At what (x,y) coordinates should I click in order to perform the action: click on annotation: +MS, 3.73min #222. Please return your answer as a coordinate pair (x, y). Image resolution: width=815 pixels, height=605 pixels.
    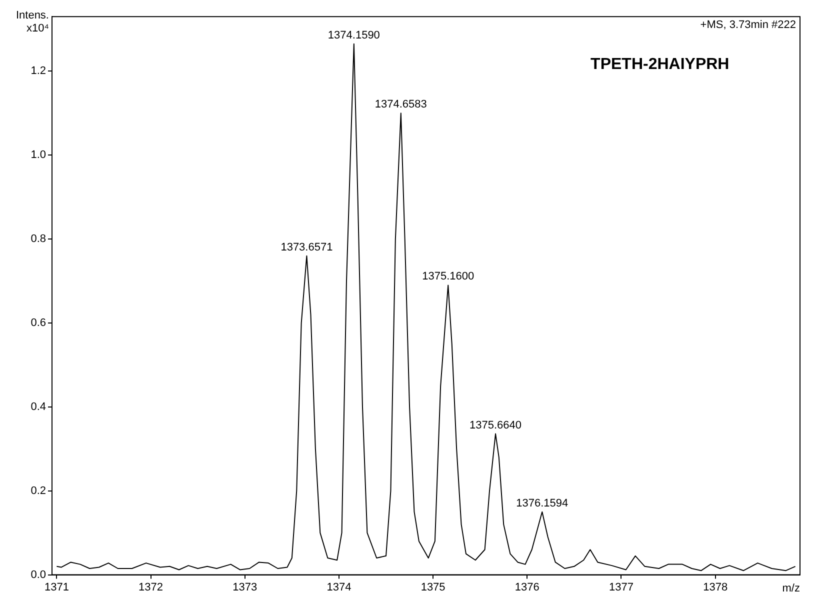
    Looking at the image, I should click on (748, 25).